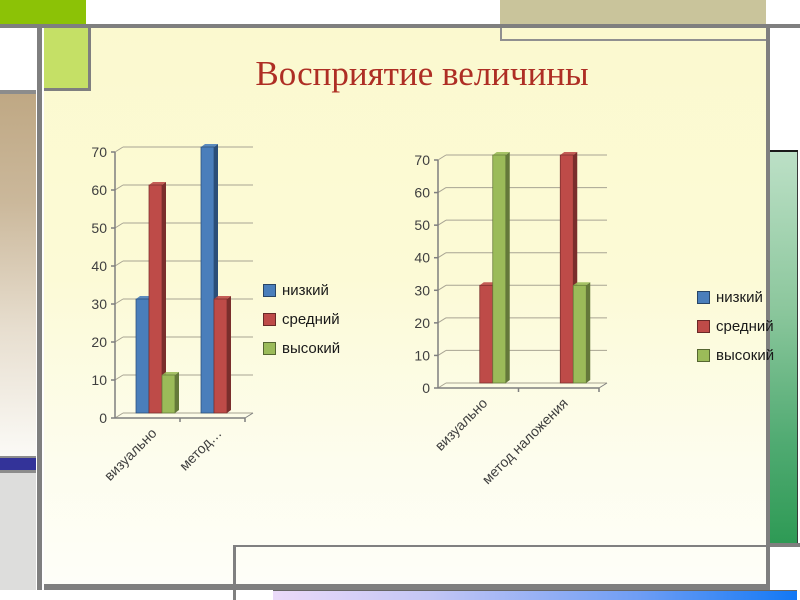 Image resolution: width=800 pixels, height=600 pixels. I want to click on frame-top-left-green-block, so click(43, 12).